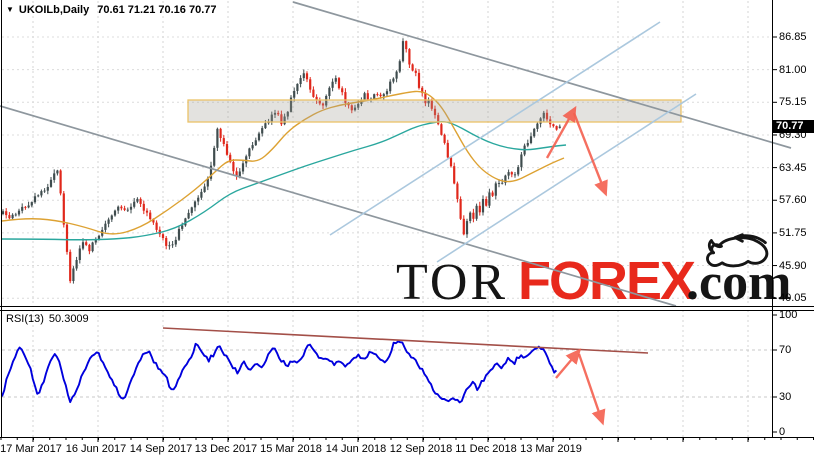 Image resolution: width=814 pixels, height=460 pixels. Describe the element at coordinates (793, 102) in the screenshot. I see `price-axis-label: 75.15` at that location.